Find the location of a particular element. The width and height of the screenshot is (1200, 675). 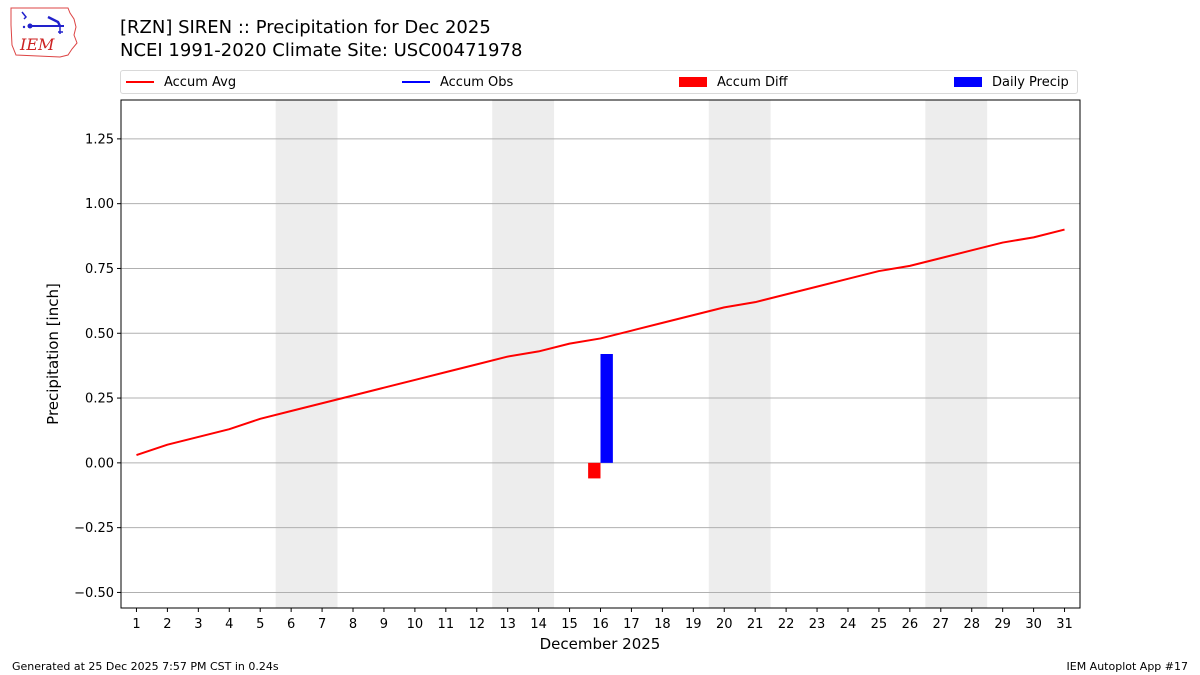

x-tick-label: 20 is located at coordinates (724, 624).